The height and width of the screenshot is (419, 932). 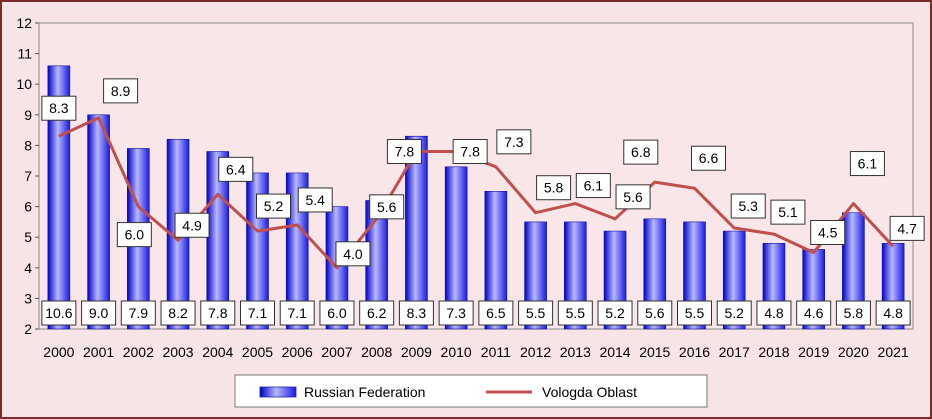 I want to click on line-value-label: 5.4, so click(x=315, y=200).